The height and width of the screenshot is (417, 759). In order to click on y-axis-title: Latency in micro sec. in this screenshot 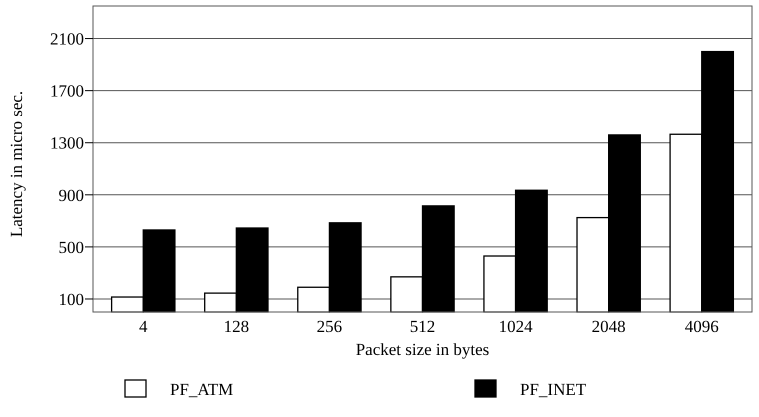, I will do `click(16, 164)`.